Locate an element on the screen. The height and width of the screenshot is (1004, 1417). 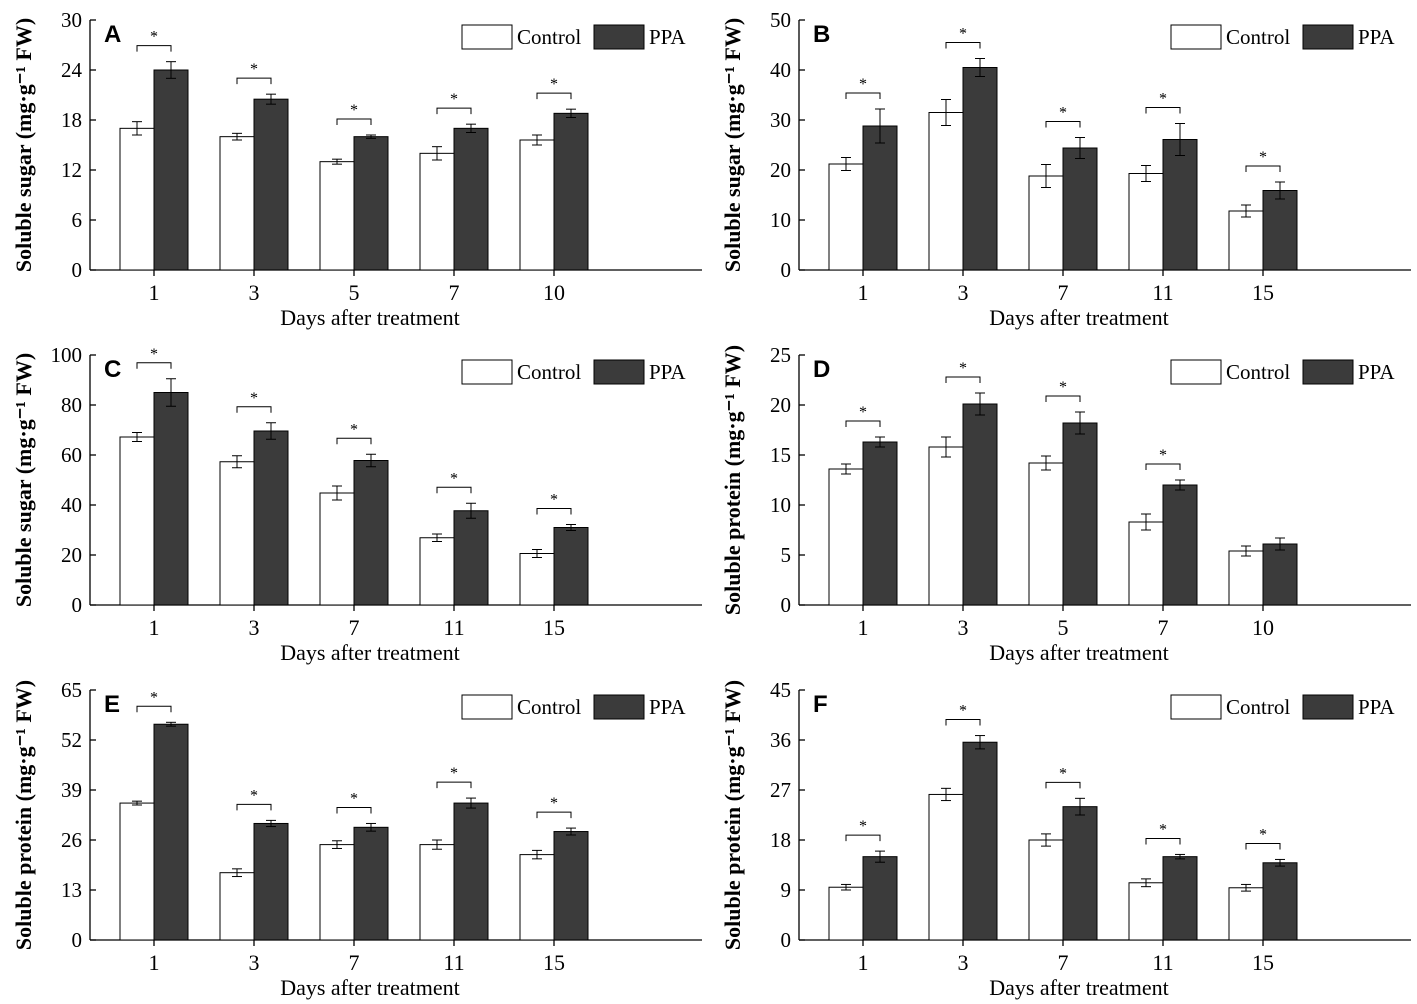
legend-swatch-control is located at coordinates (1196, 37).